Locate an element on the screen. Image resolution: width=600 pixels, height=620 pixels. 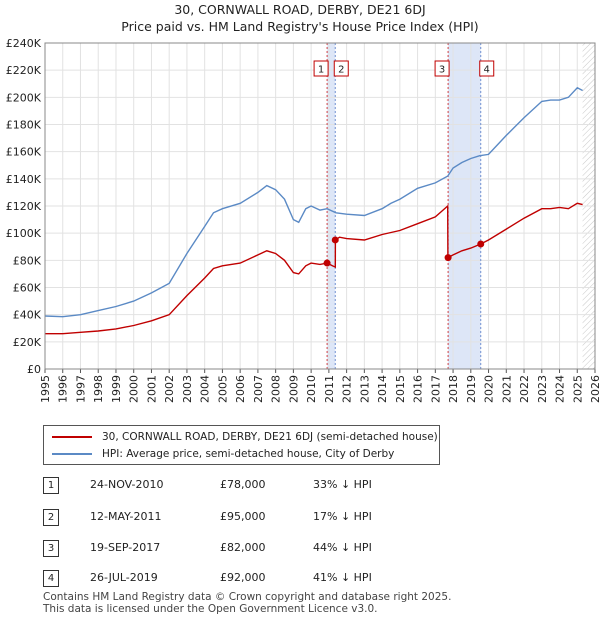
transaction-label: 2 is located at coordinates (341, 70).